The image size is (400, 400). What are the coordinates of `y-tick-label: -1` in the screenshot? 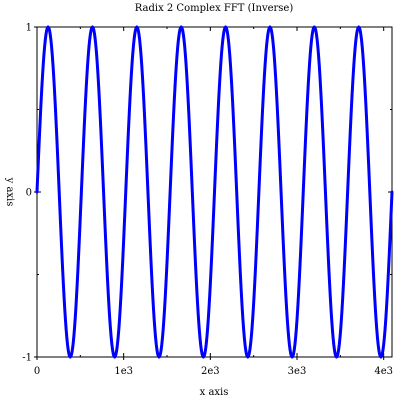 It's located at (27, 358).